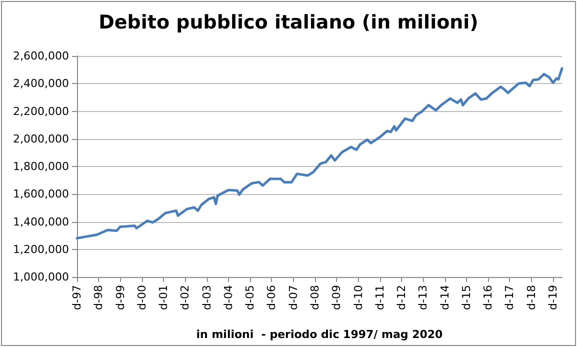 The image size is (577, 347). What do you see at coordinates (41, 139) in the screenshot?
I see `y-tick-label: 2,000,000` at bounding box center [41, 139].